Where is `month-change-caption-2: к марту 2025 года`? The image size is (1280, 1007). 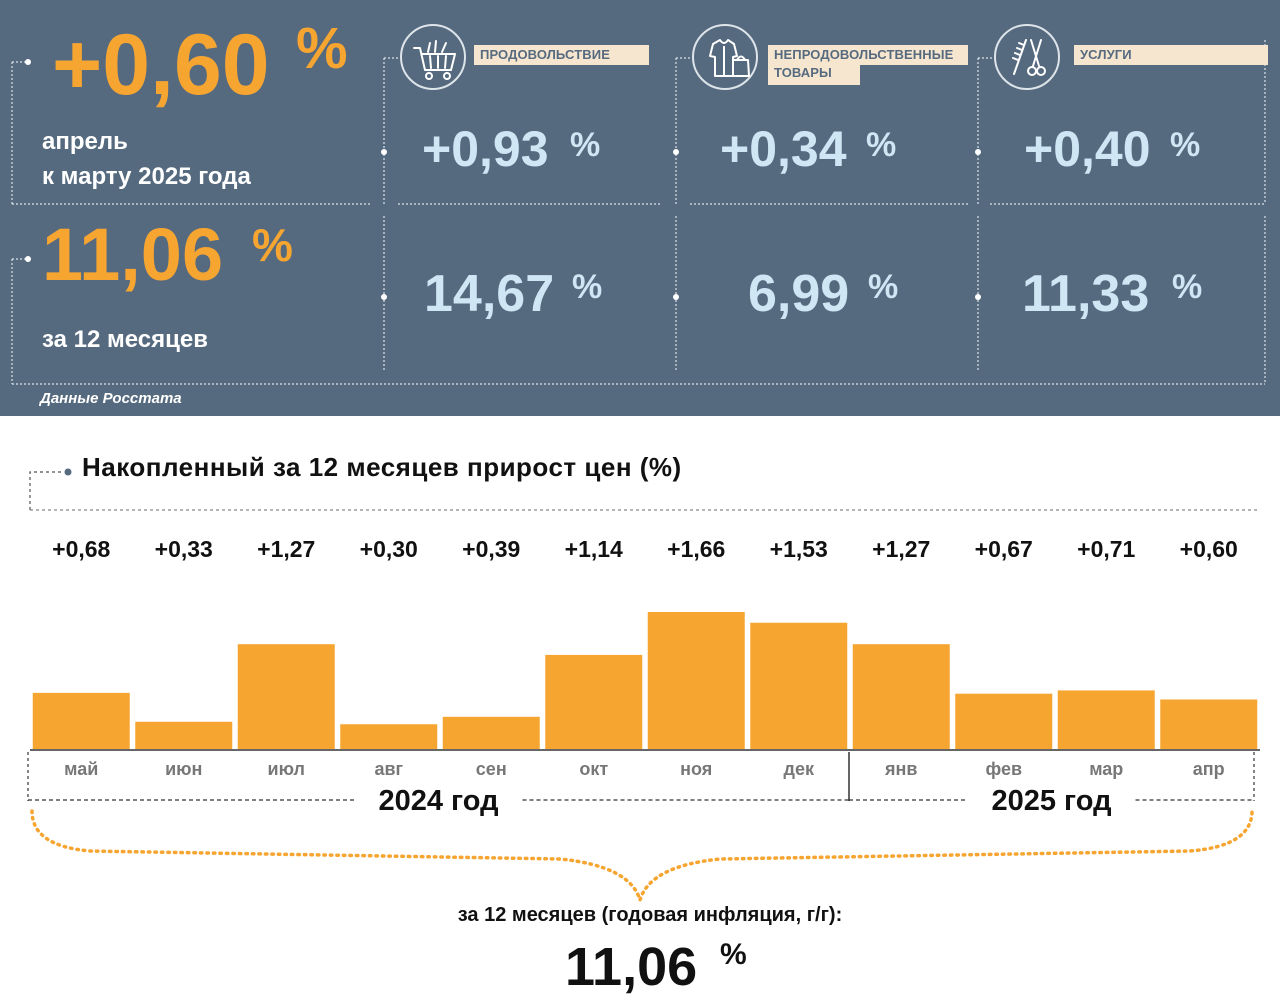 month-change-caption-2: к марту 2025 года is located at coordinates (146, 176).